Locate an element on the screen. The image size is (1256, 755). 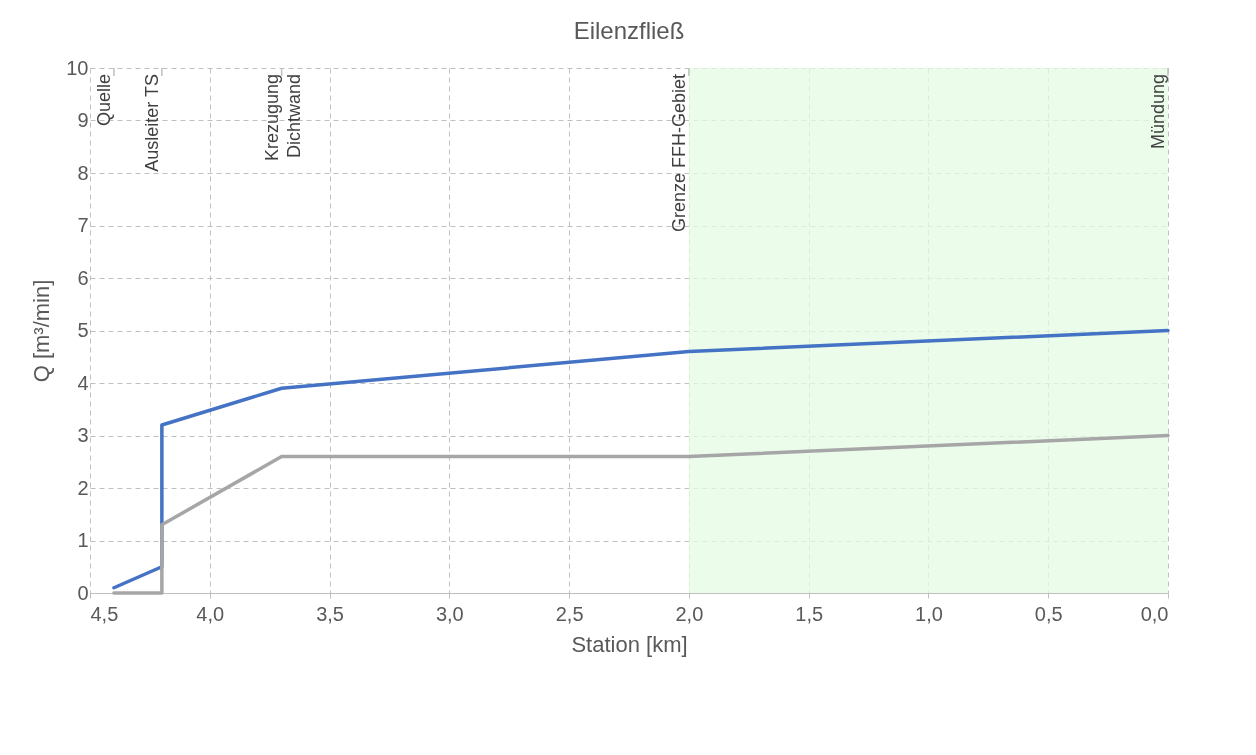
y-tick-label: 8 is located at coordinates (83, 172).